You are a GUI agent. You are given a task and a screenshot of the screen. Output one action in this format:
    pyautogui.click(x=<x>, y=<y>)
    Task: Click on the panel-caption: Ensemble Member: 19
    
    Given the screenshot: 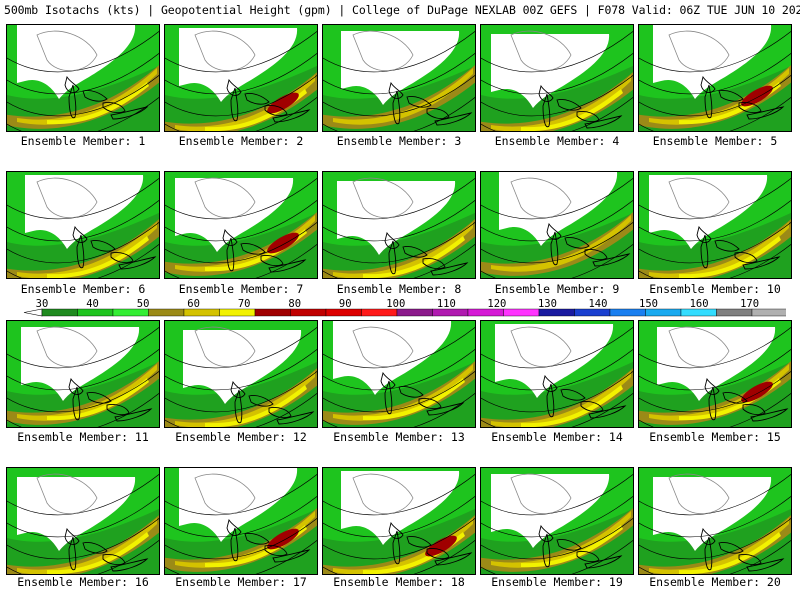 What is the action you would take?
    pyautogui.click(x=557, y=582)
    